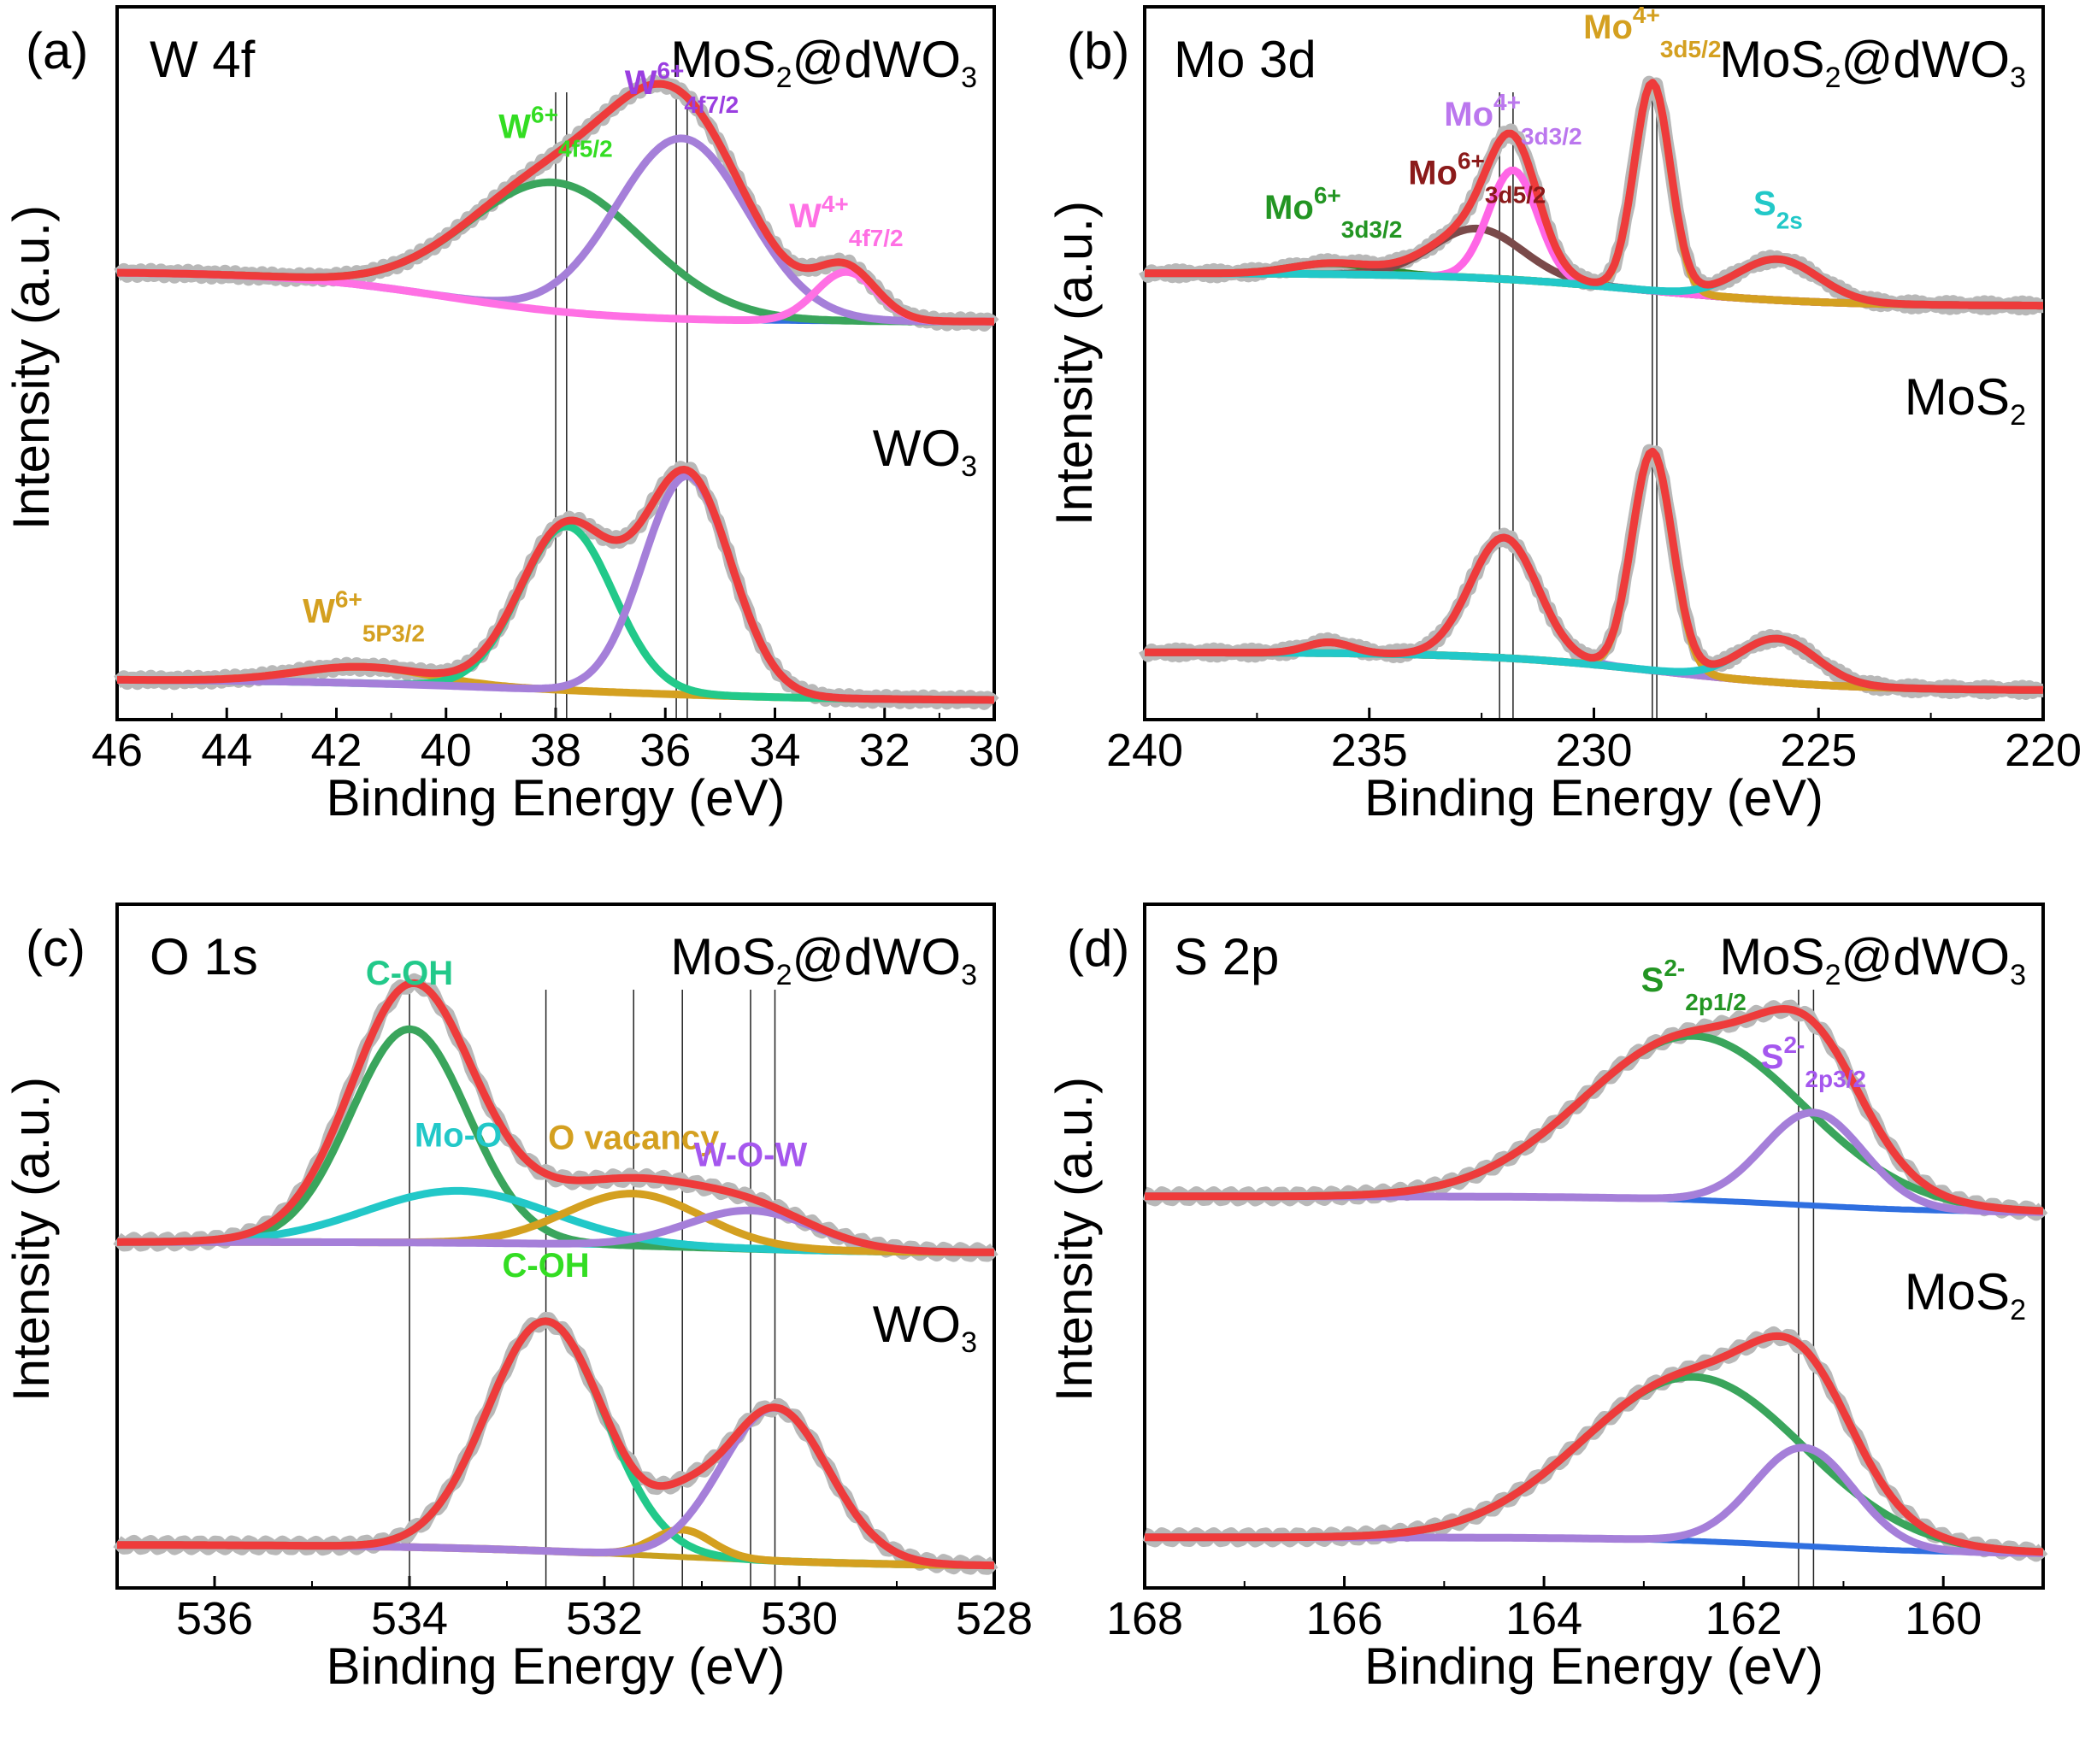 The height and width of the screenshot is (1764, 2097). I want to click on peak-label: W4+4f7/2, so click(846, 221).